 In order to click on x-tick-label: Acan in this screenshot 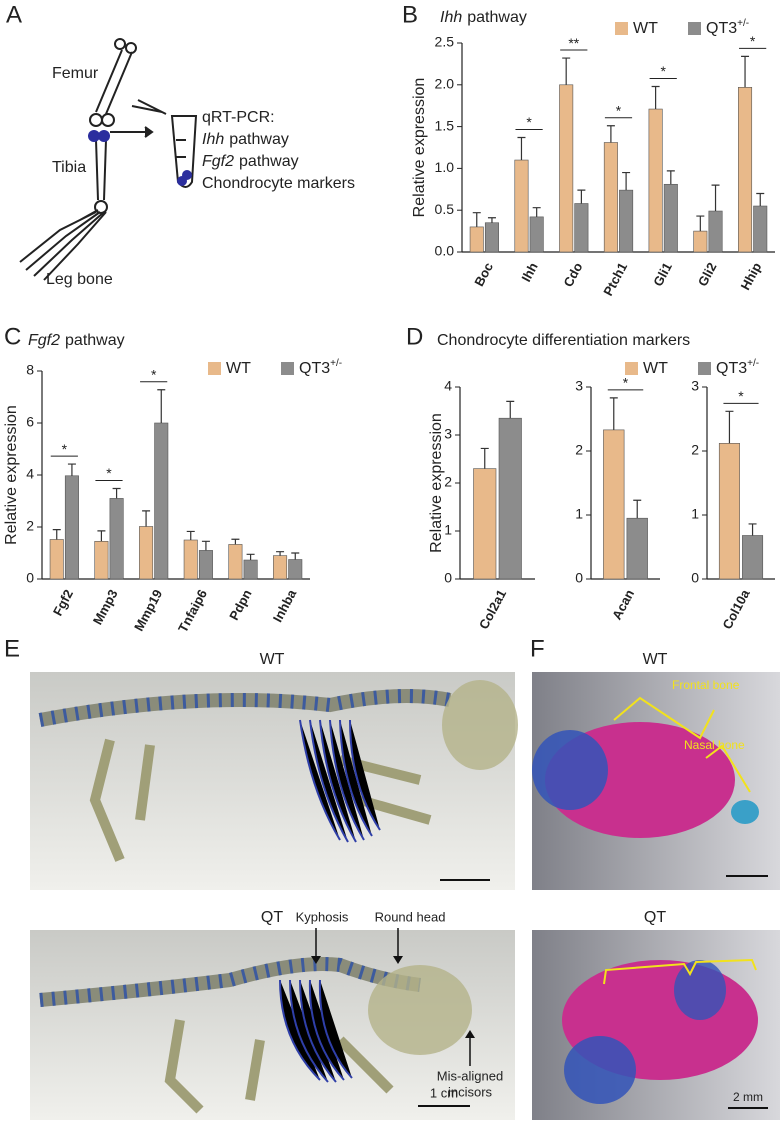, I will do `click(623, 604)`.